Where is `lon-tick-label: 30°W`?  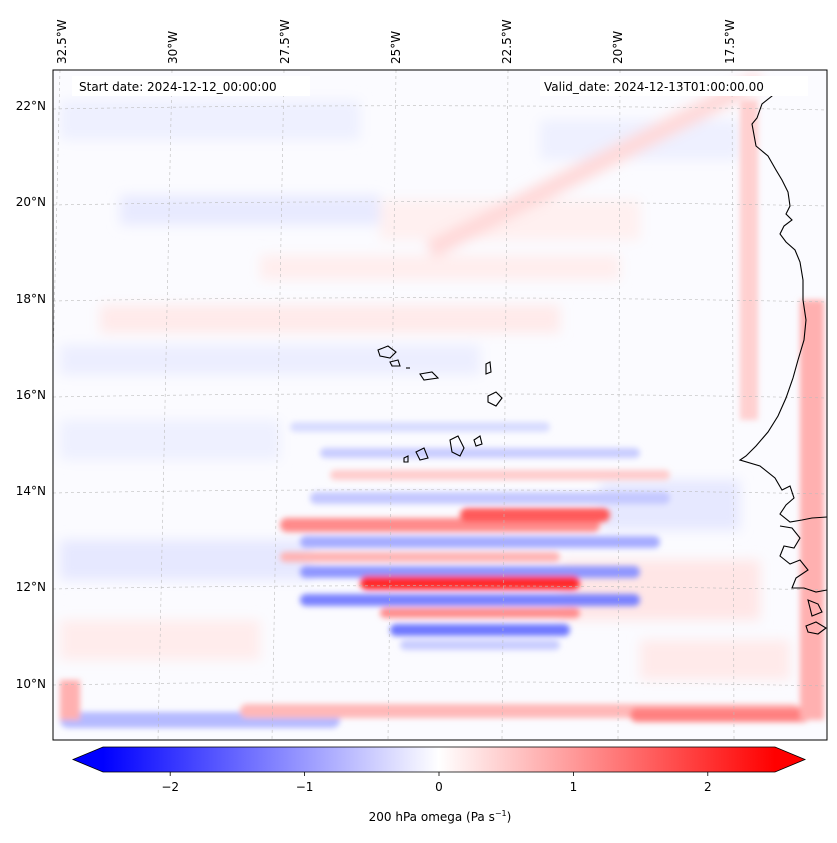 lon-tick-label: 30°W is located at coordinates (173, 47).